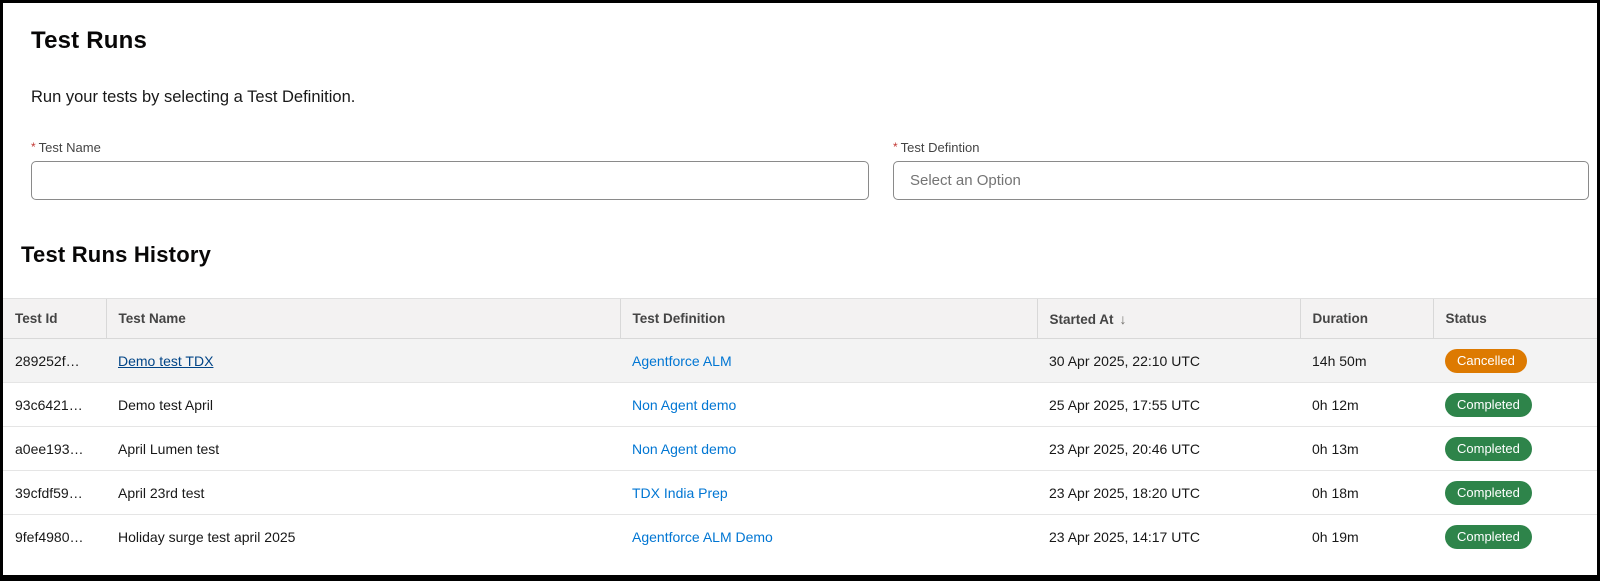 The height and width of the screenshot is (581, 1600). What do you see at coordinates (1168, 360) in the screenshot?
I see `started-at-cell: 30 Apr 2025, 22:10 UTC` at bounding box center [1168, 360].